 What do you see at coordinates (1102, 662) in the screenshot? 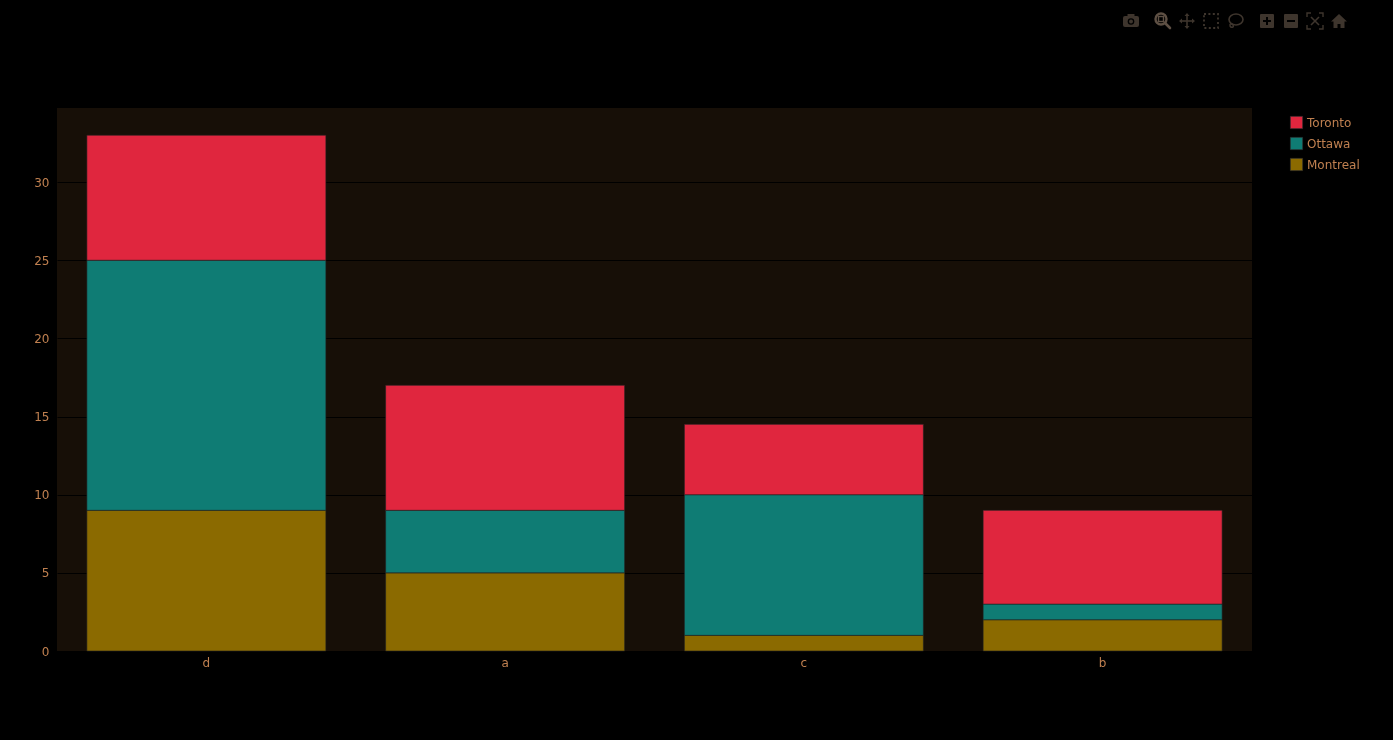
I see `x-tick-label: b` at bounding box center [1102, 662].